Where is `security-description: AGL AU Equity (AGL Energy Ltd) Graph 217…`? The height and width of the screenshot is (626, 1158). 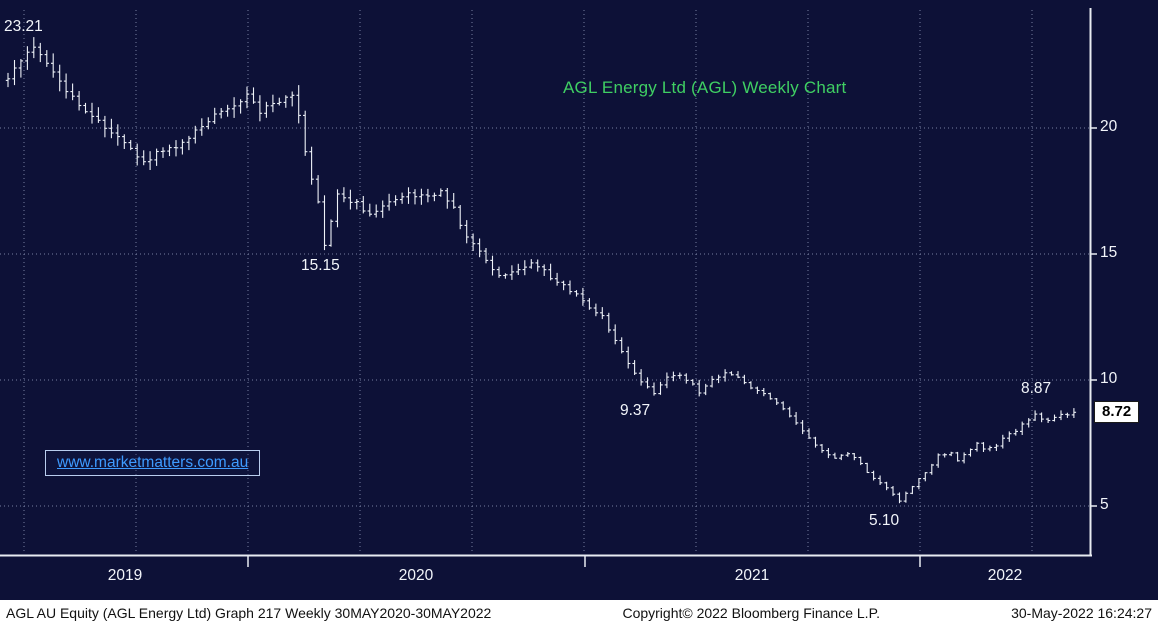
security-description: AGL AU Equity (AGL Energy Ltd) Graph 217… is located at coordinates (249, 613).